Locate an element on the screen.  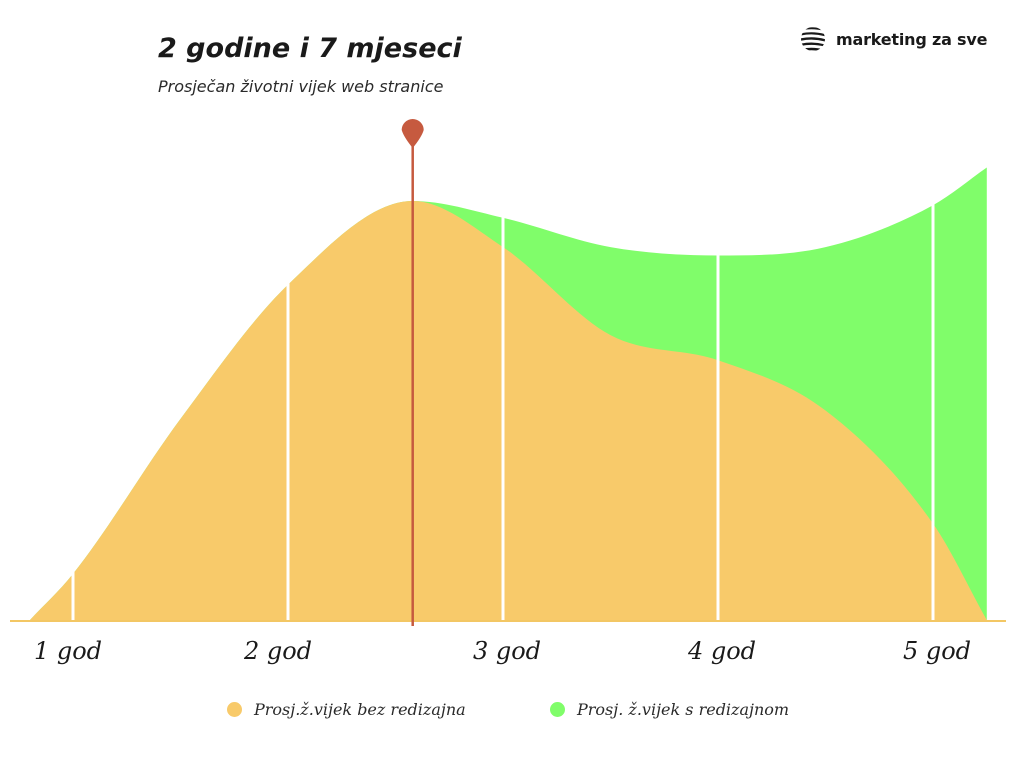
ticks-layer: 1 god 2 god 3 god 4 god 5 god is located at coordinates (502, 651).